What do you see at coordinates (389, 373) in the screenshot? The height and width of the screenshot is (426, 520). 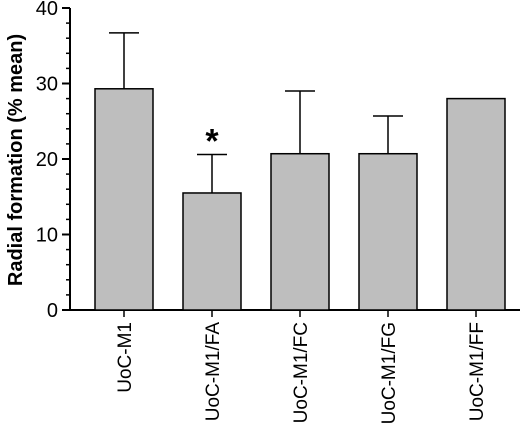 I see `x-tick-label: UoC-M1/FG` at bounding box center [389, 373].